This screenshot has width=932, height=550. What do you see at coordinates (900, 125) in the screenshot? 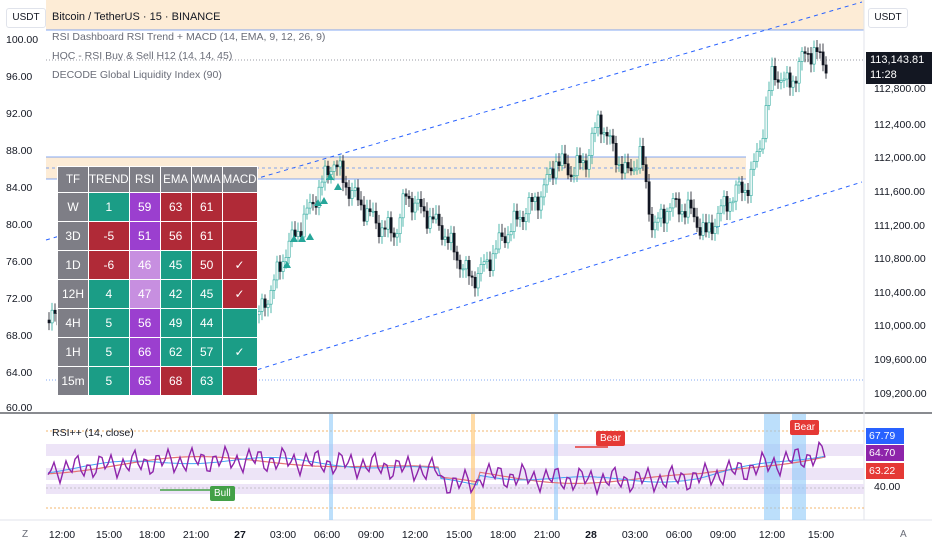
I see `right-tick: 112,400.00` at bounding box center [900, 125].